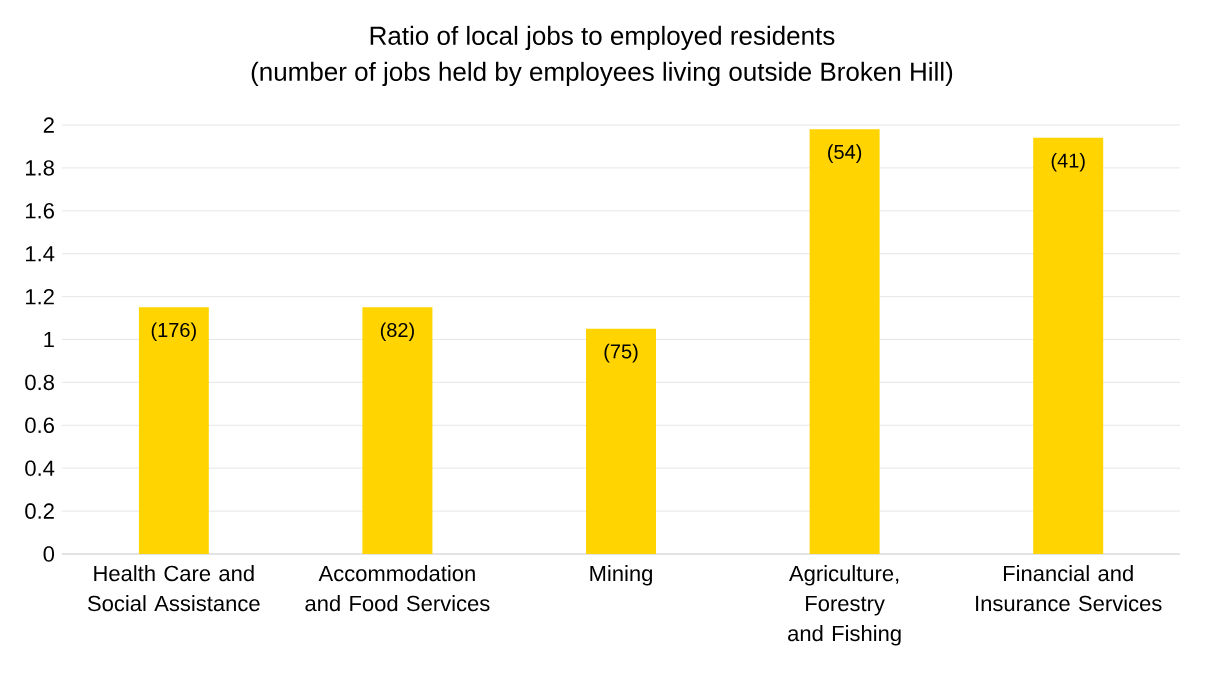  Describe the element at coordinates (602, 74) in the screenshot. I see `chart-subtitle: (number of jobs held by employees living outside Broken Hill)` at that location.